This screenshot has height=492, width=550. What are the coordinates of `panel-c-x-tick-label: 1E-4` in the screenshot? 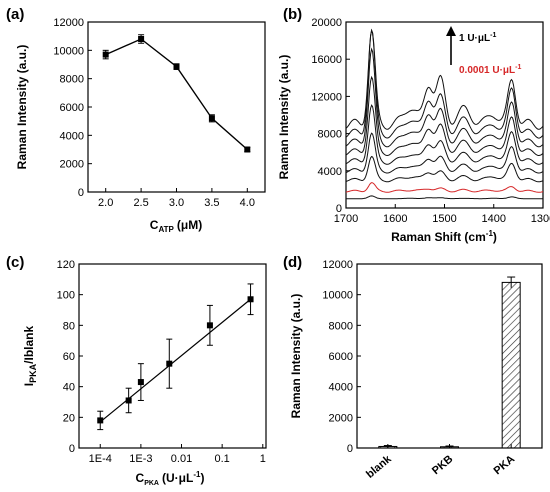 It's located at (100, 459).